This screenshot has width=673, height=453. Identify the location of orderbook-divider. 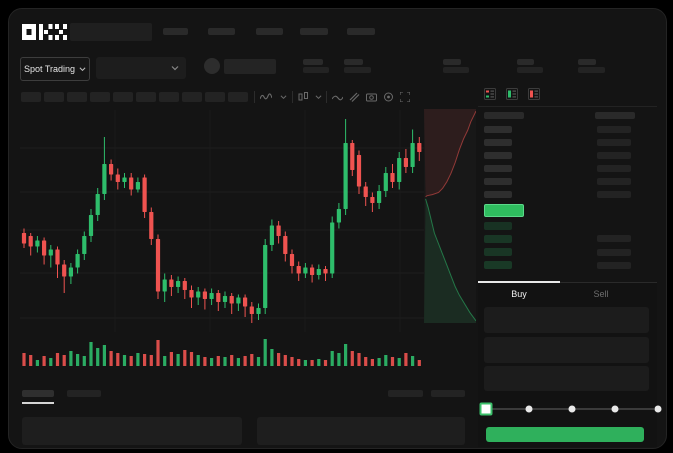
(567, 106).